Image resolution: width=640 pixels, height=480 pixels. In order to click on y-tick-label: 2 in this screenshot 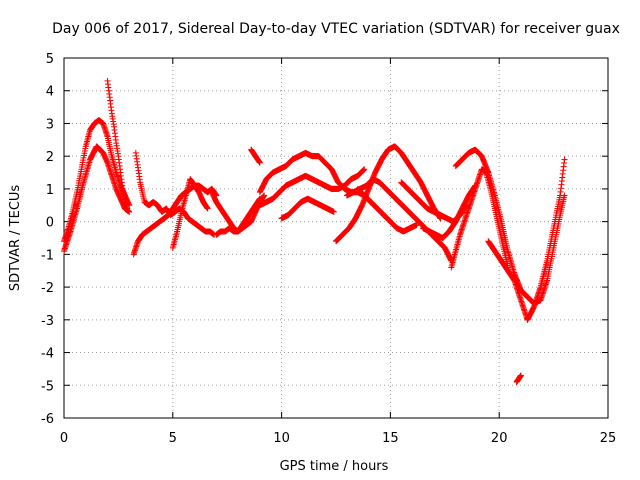, I will do `click(50, 157)`.